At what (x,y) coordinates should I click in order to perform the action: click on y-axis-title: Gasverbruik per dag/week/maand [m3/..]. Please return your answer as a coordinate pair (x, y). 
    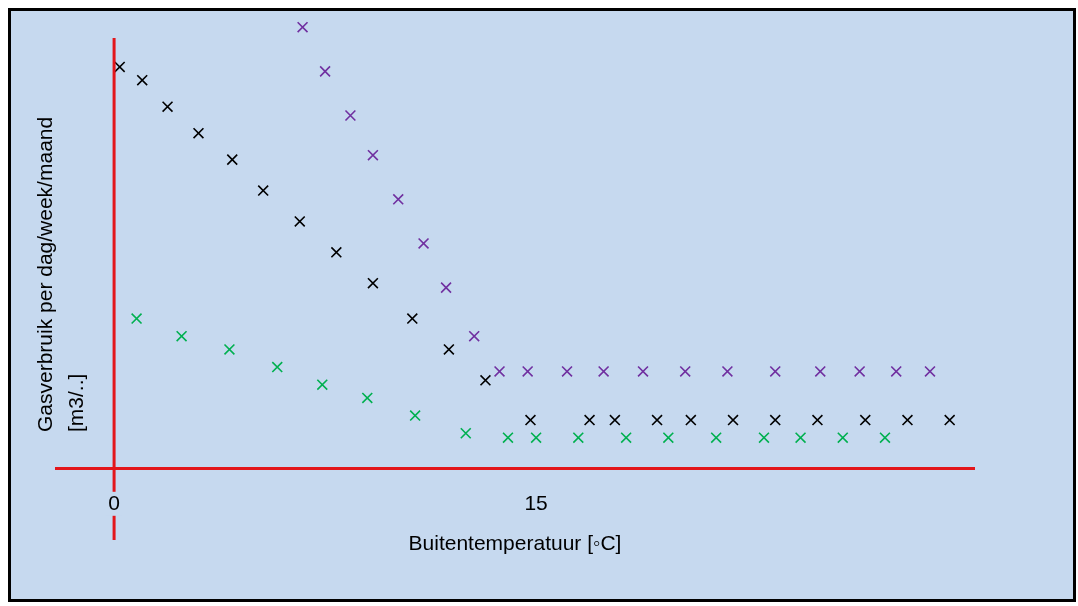
    Looking at the image, I should click on (59, 274).